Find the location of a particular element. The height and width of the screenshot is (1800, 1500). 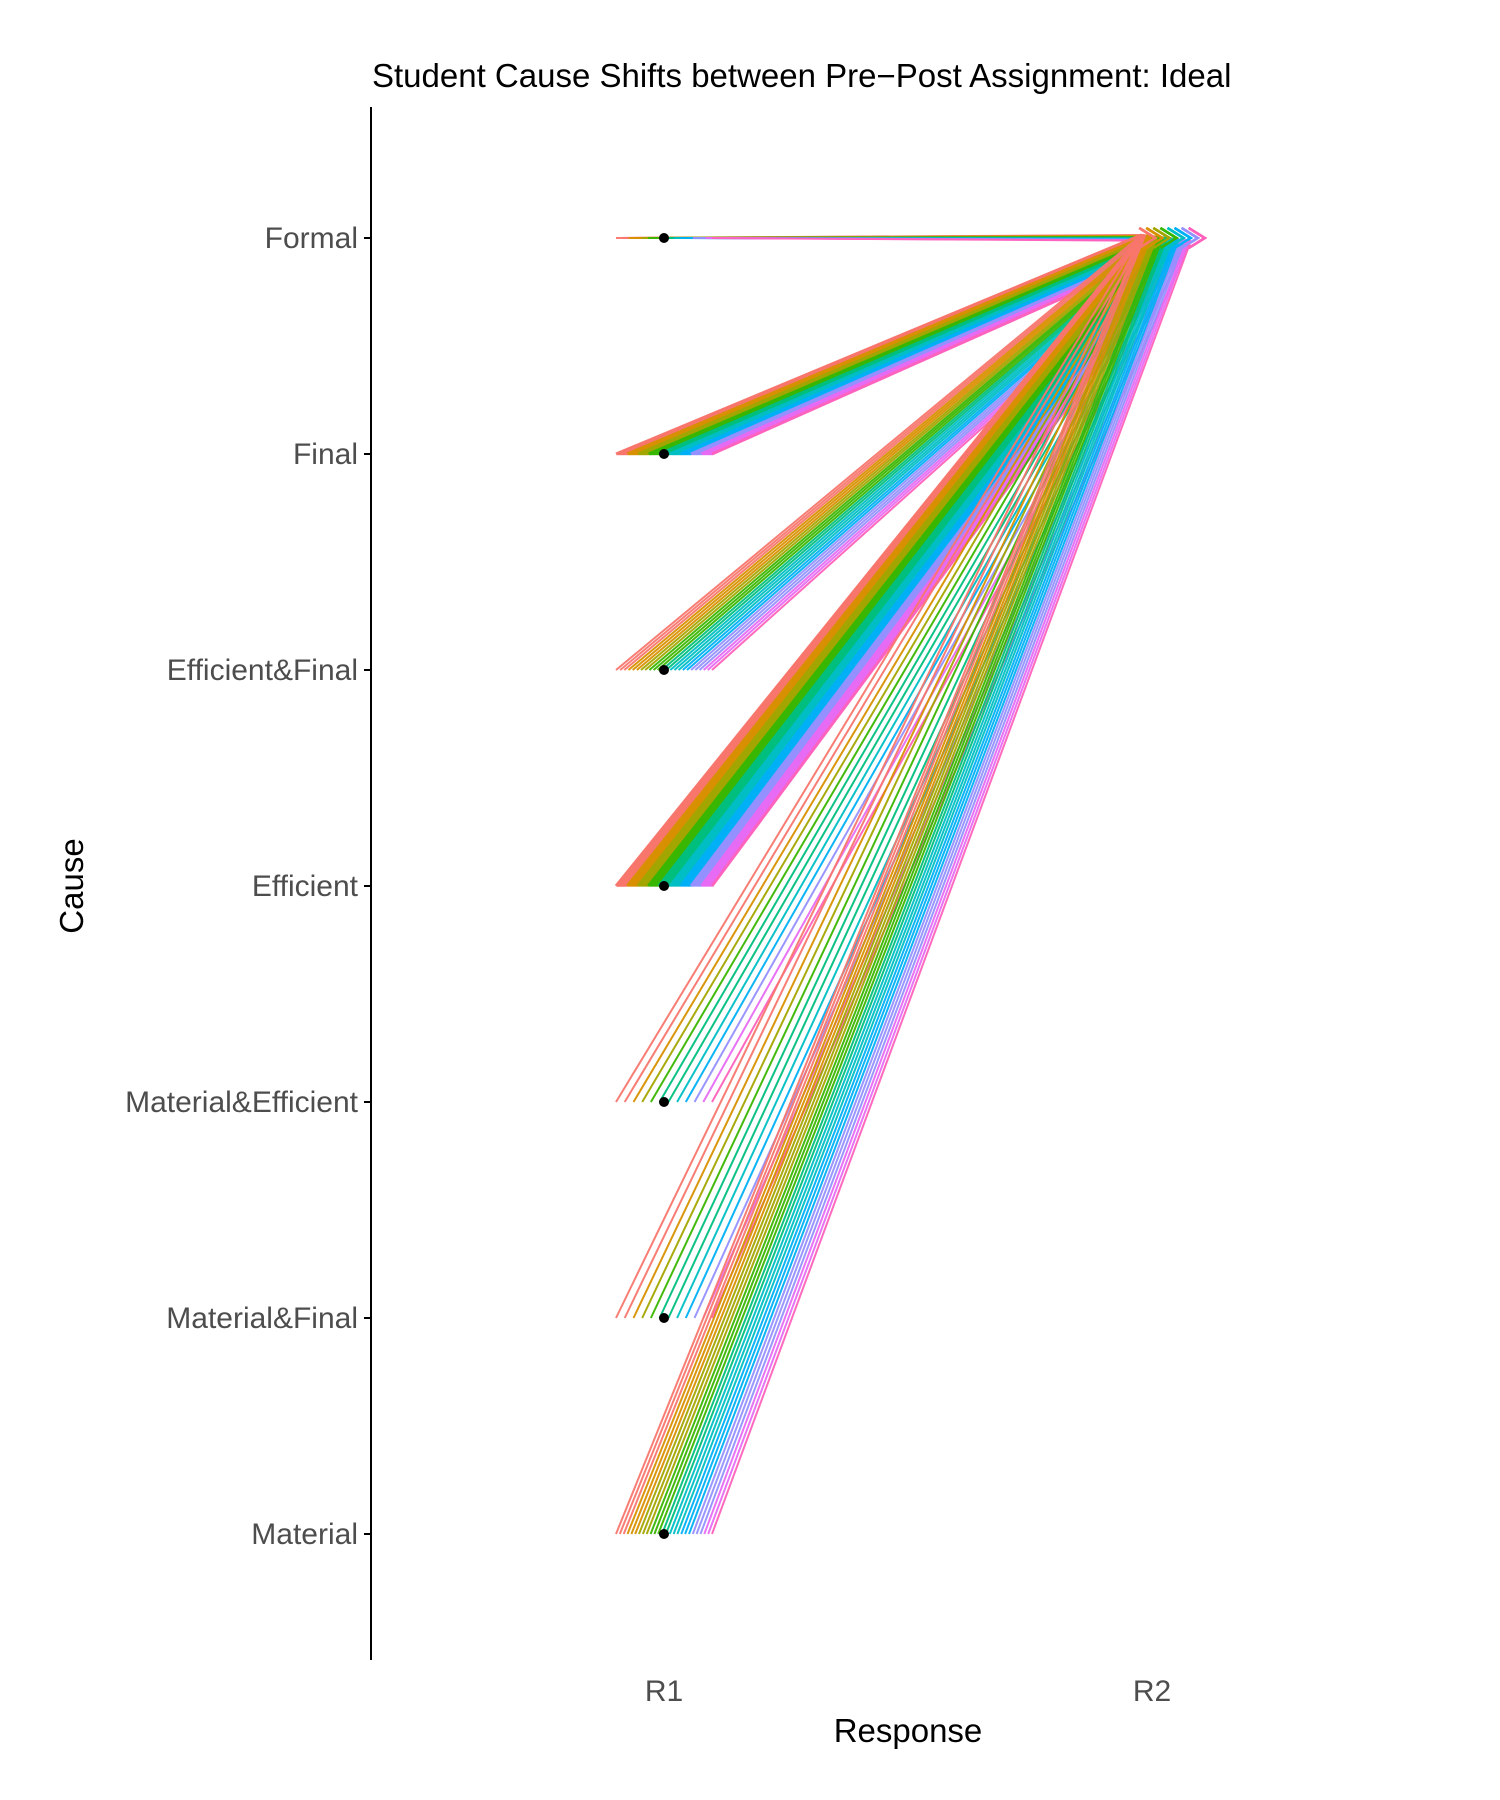

x-tick-labels: R1 R2 is located at coordinates (908, 1691).